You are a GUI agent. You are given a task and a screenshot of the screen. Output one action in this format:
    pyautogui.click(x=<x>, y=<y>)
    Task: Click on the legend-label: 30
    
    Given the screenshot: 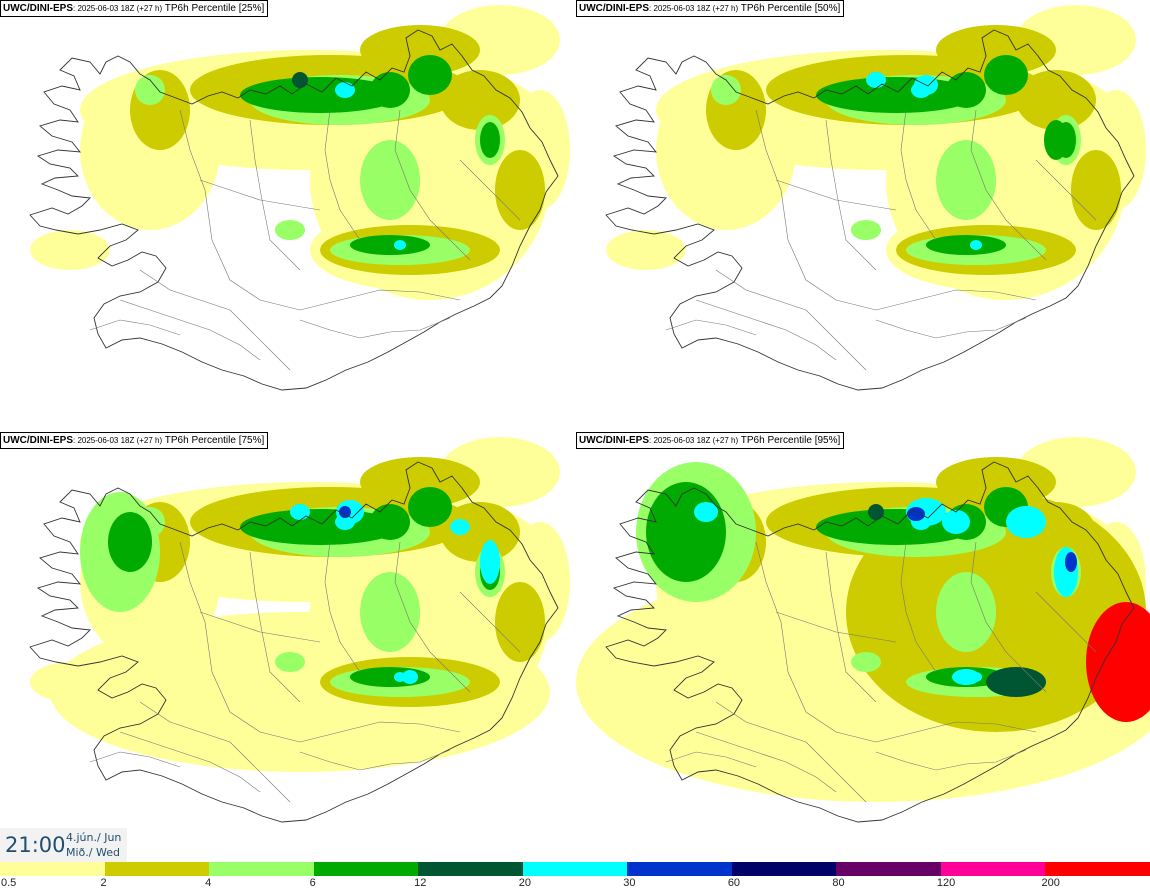 What is the action you would take?
    pyautogui.click(x=629, y=883)
    